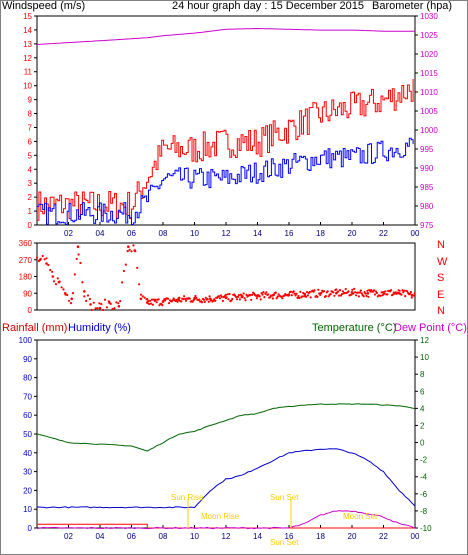 The width and height of the screenshot is (468, 555). I want to click on moon-set-label: Moon Set, so click(360, 516).